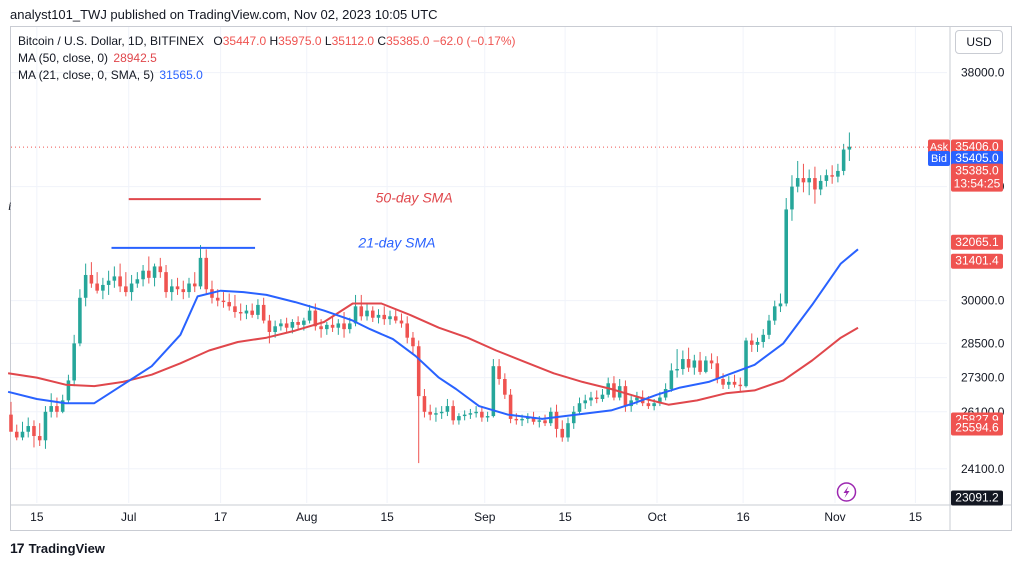 The width and height of the screenshot is (1024, 564). Describe the element at coordinates (17, 548) in the screenshot. I see `tradingview-logo-icon: 17` at that location.